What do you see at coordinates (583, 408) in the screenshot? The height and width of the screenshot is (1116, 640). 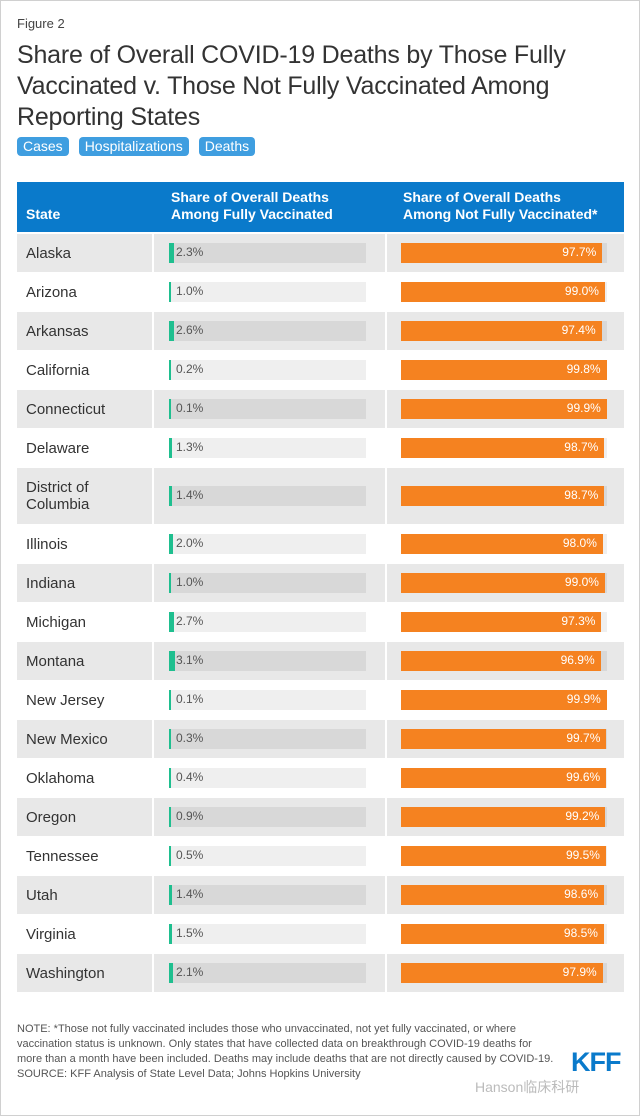 I see `not-vaccinated-value: 99.9%` at bounding box center [583, 408].